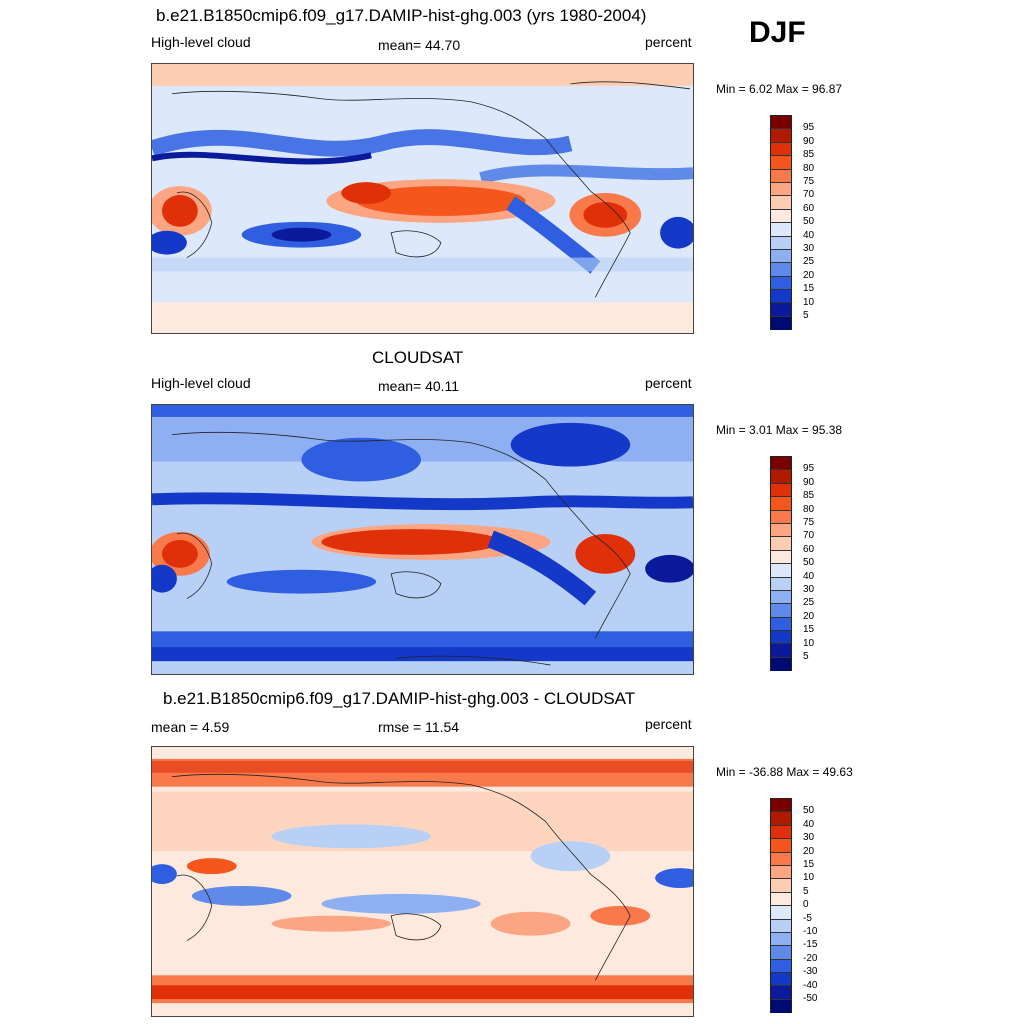  I want to click on colorbar-tick-label: 85, so click(809, 496).